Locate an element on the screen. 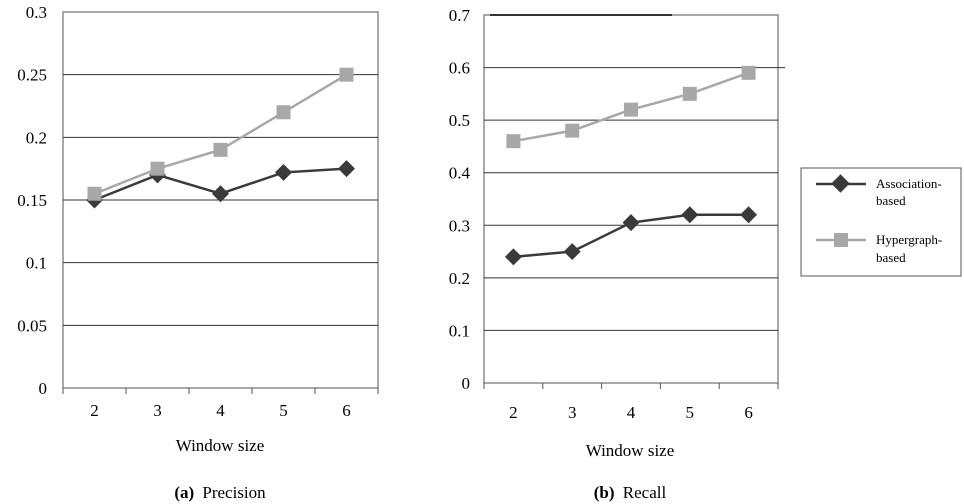 This screenshot has height=504, width=964. y-tick-label: 0.4 is located at coordinates (460, 173).